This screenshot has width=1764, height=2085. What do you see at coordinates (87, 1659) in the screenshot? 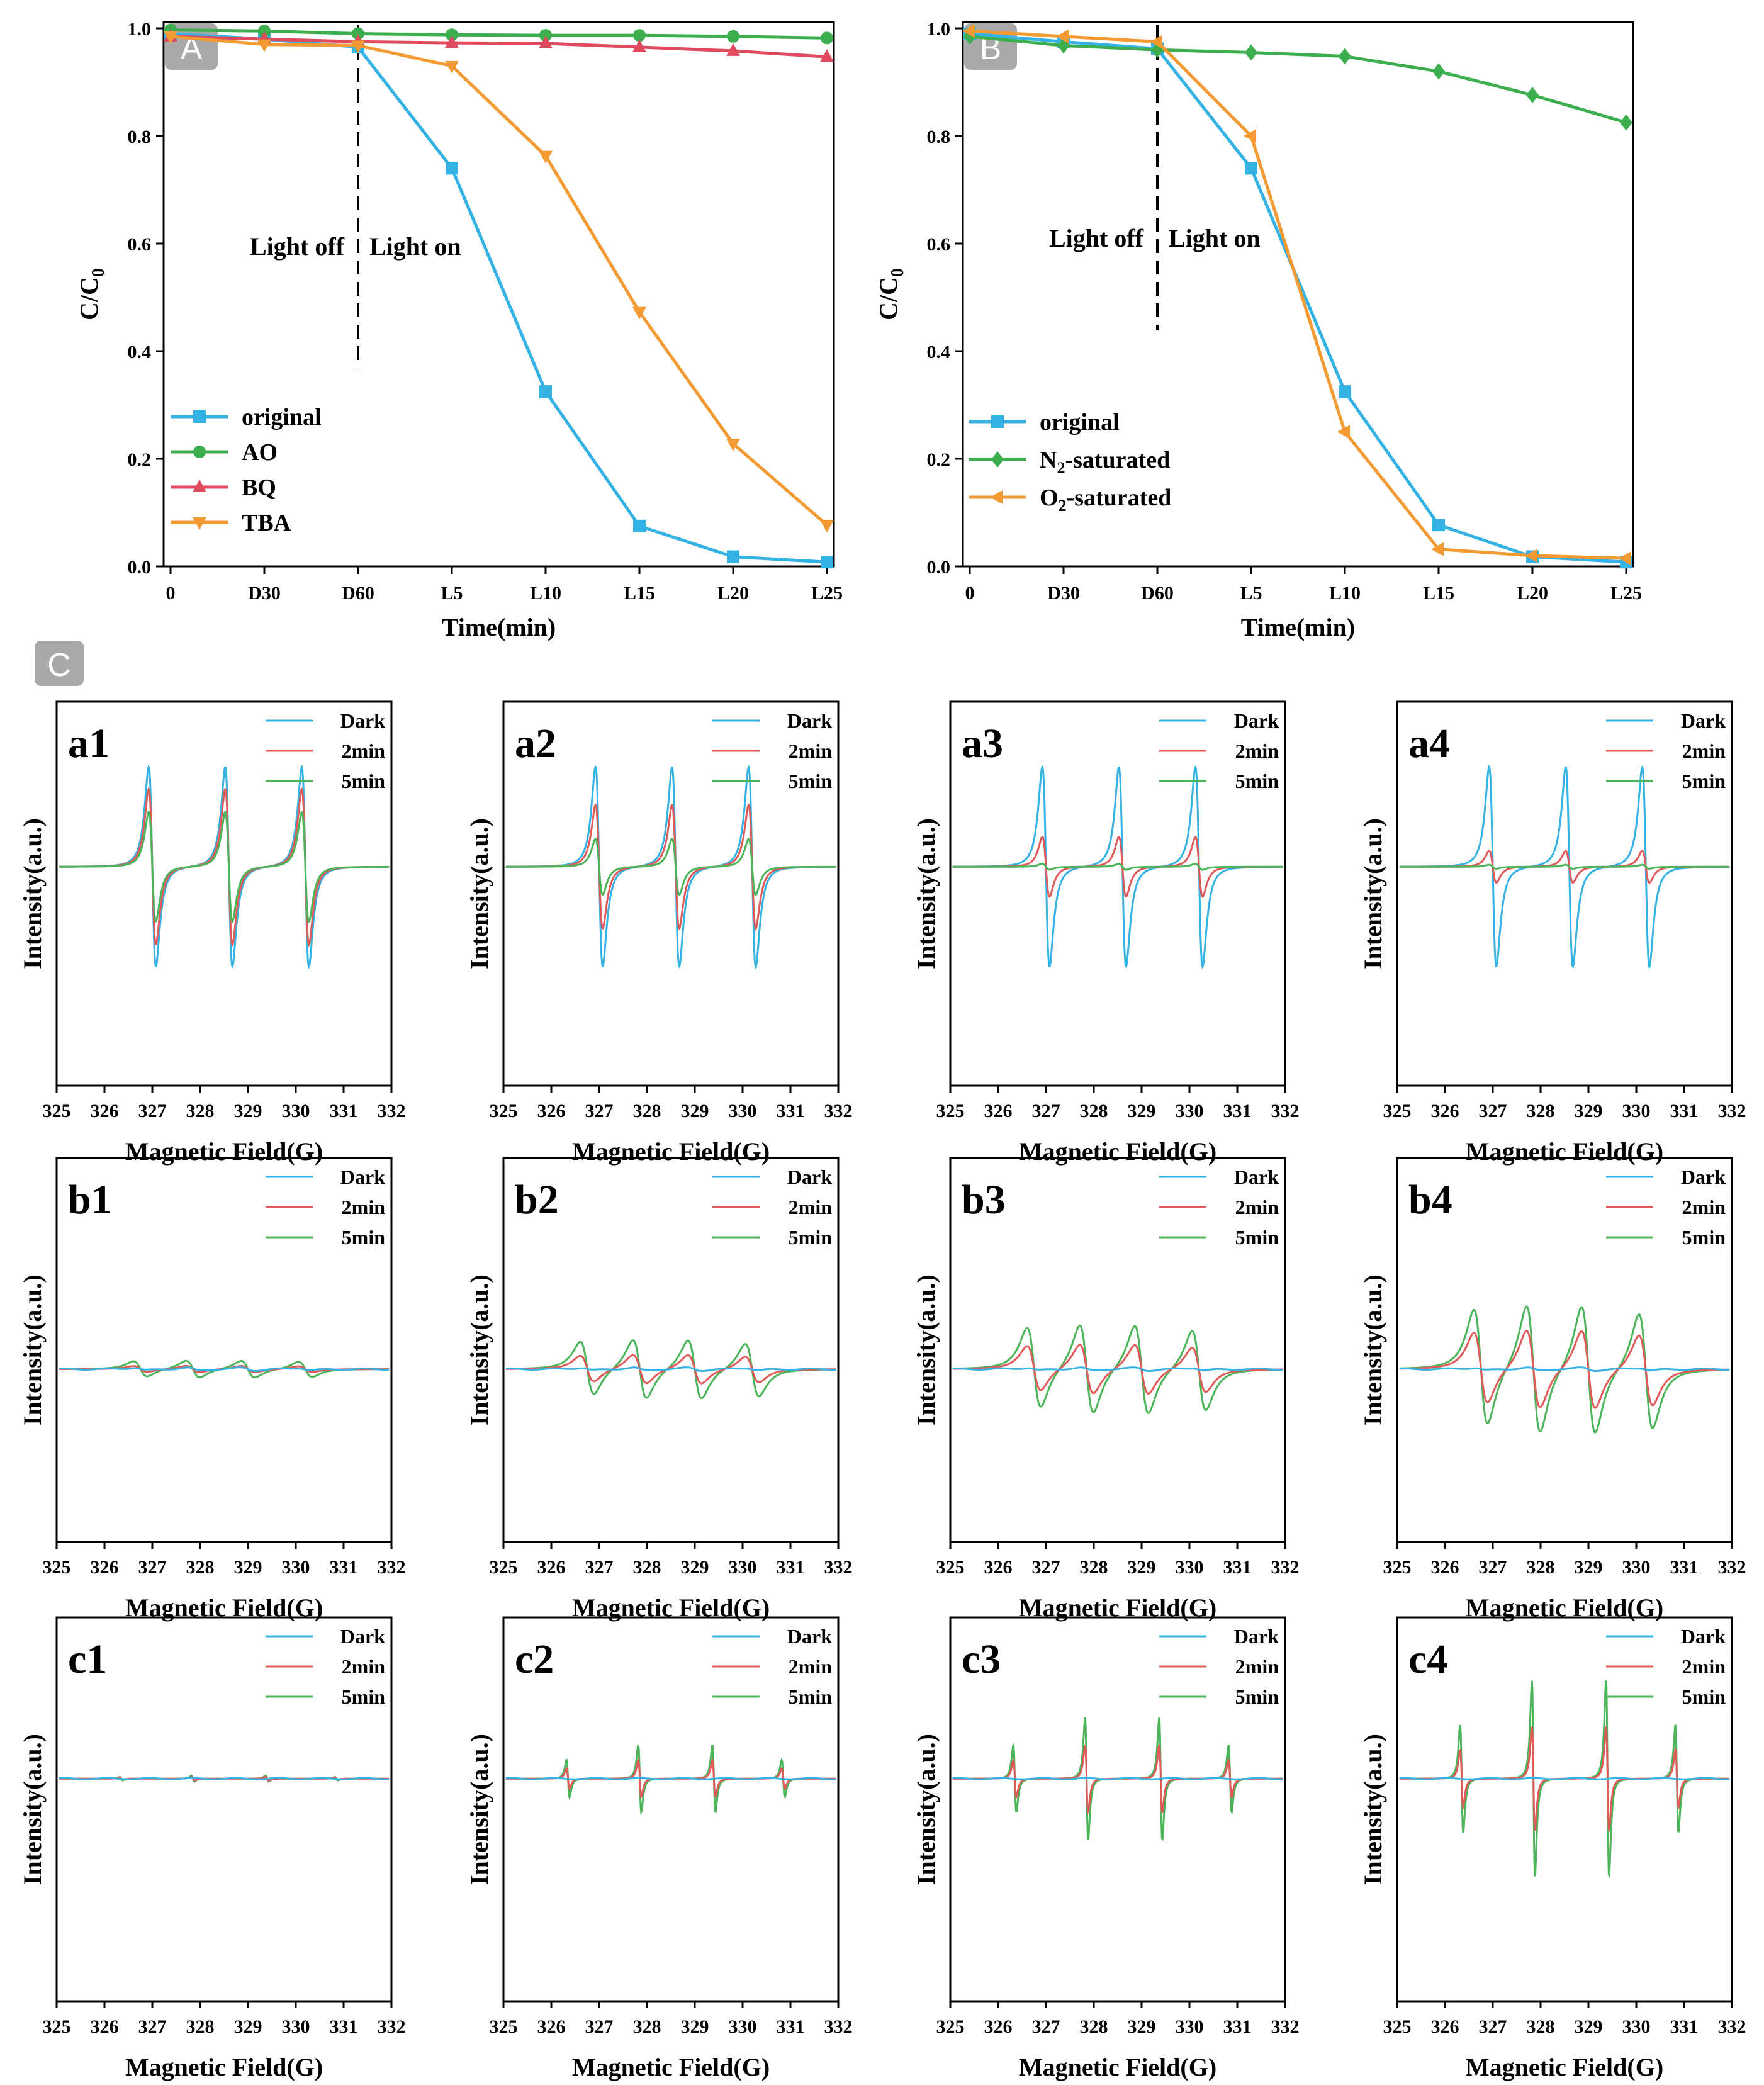
I see `subplot-label: c1` at bounding box center [87, 1659].